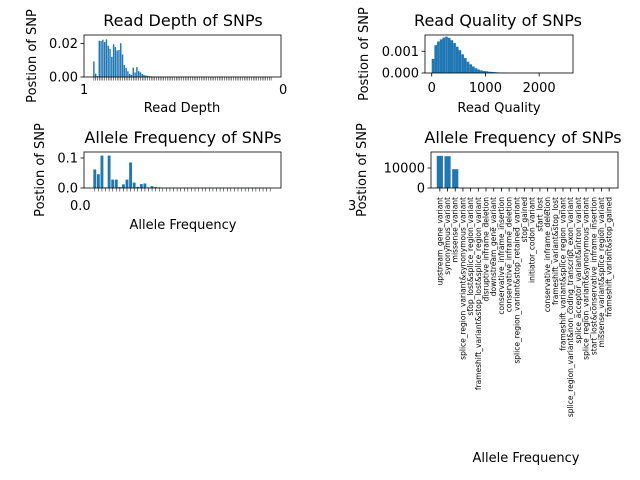 Image resolution: width=640 pixels, height=480 pixels. Describe the element at coordinates (432, 88) in the screenshot. I see `x-tick-label: 0` at that location.